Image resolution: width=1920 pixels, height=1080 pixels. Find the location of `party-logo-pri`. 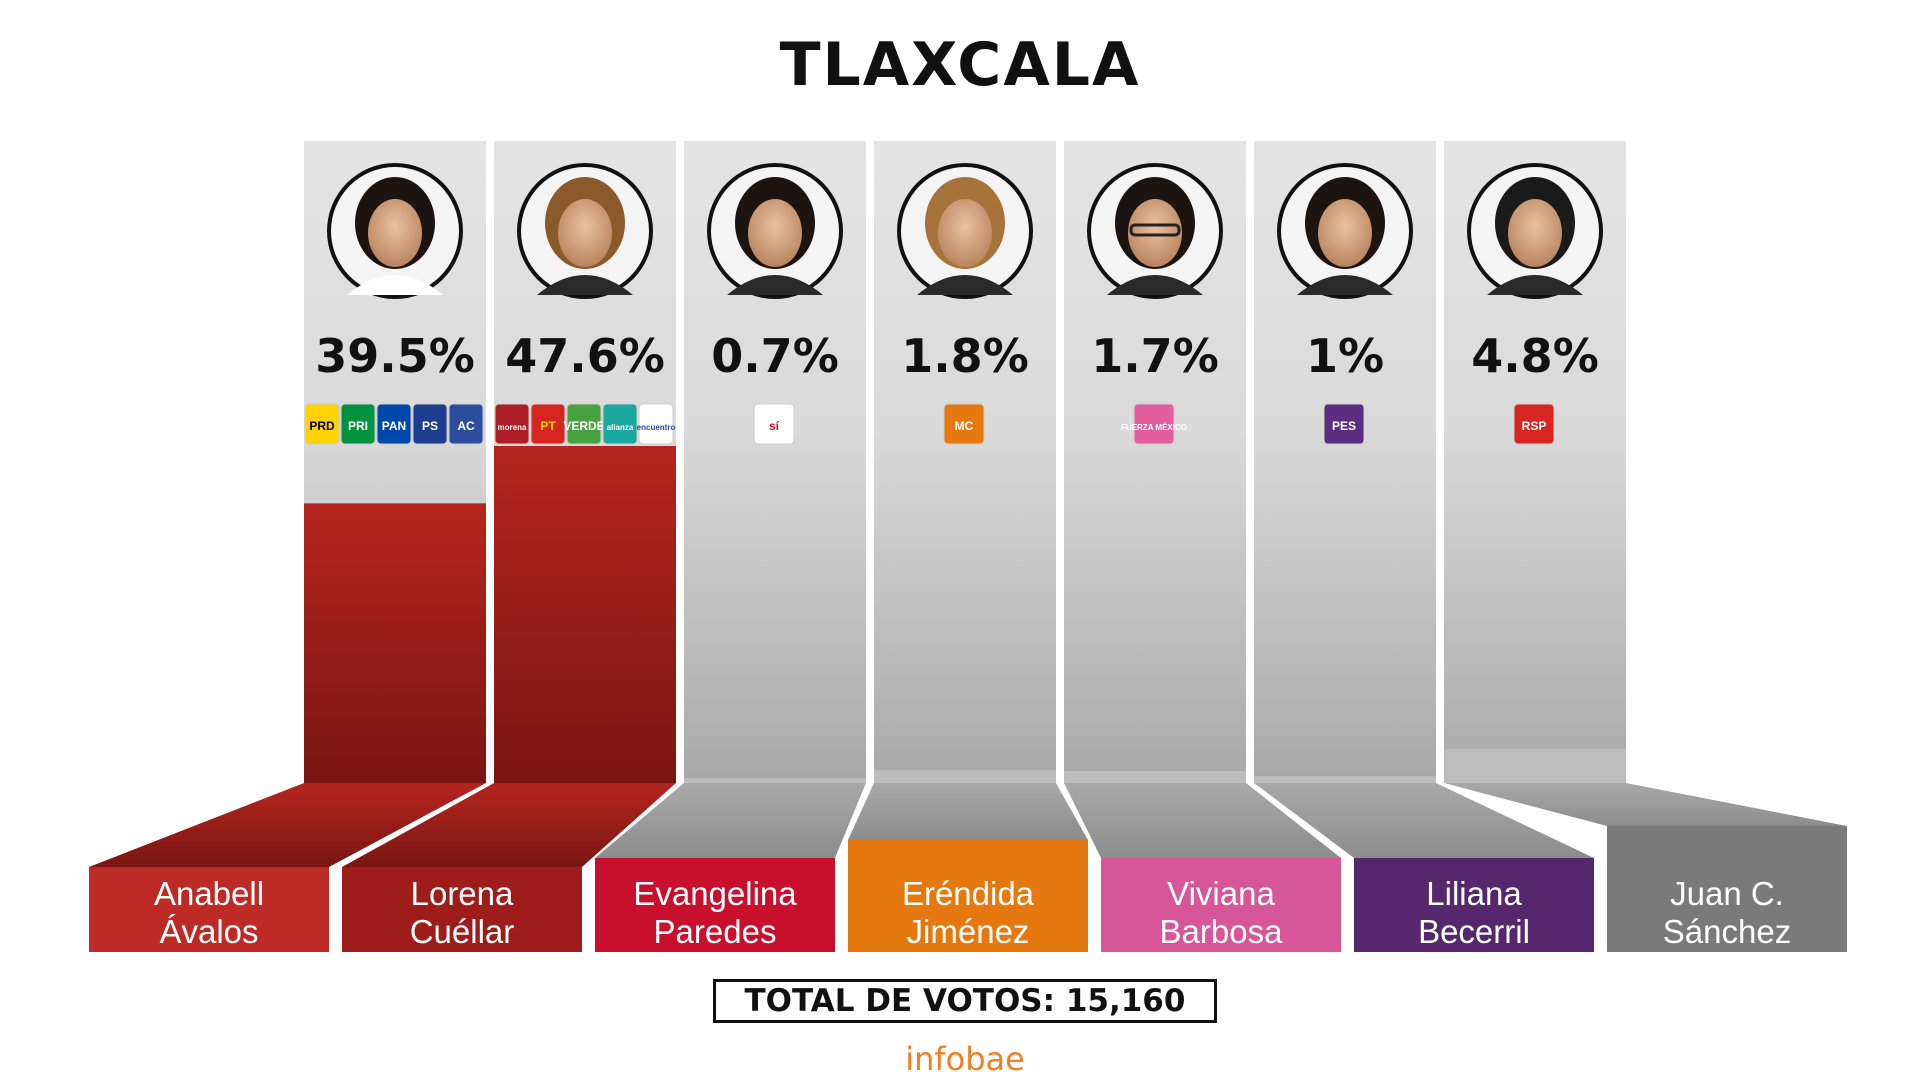

party-logo-pri is located at coordinates (358, 424).